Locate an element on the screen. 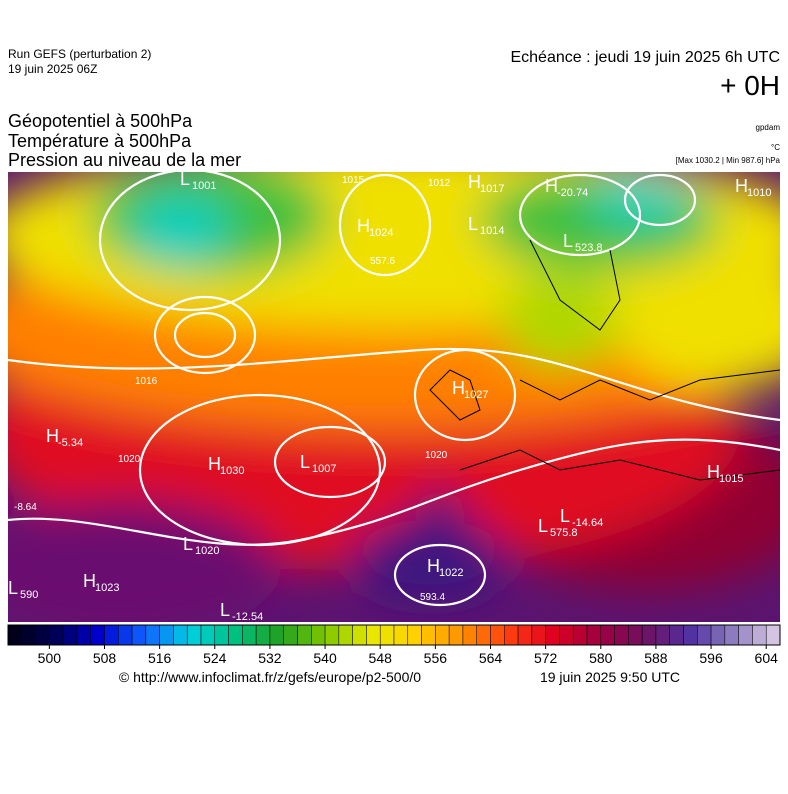 This screenshot has height=794, width=788. center-value: 523.8 is located at coordinates (589, 248).